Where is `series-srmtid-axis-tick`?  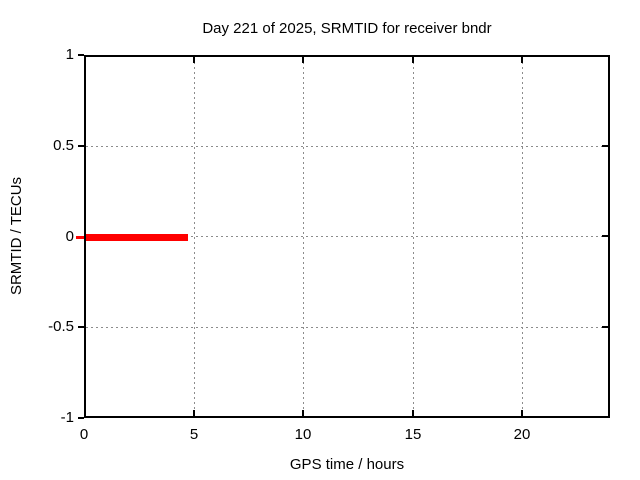 series-srmtid-axis-tick is located at coordinates (80, 237).